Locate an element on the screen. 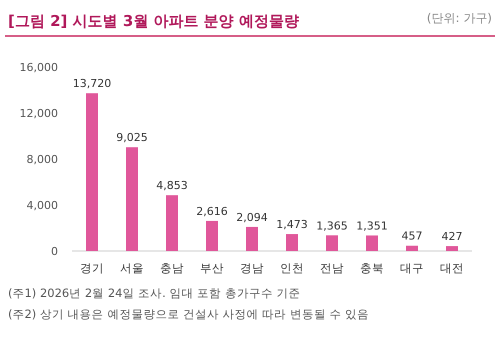  x-tick-label: 충북 is located at coordinates (372, 268).